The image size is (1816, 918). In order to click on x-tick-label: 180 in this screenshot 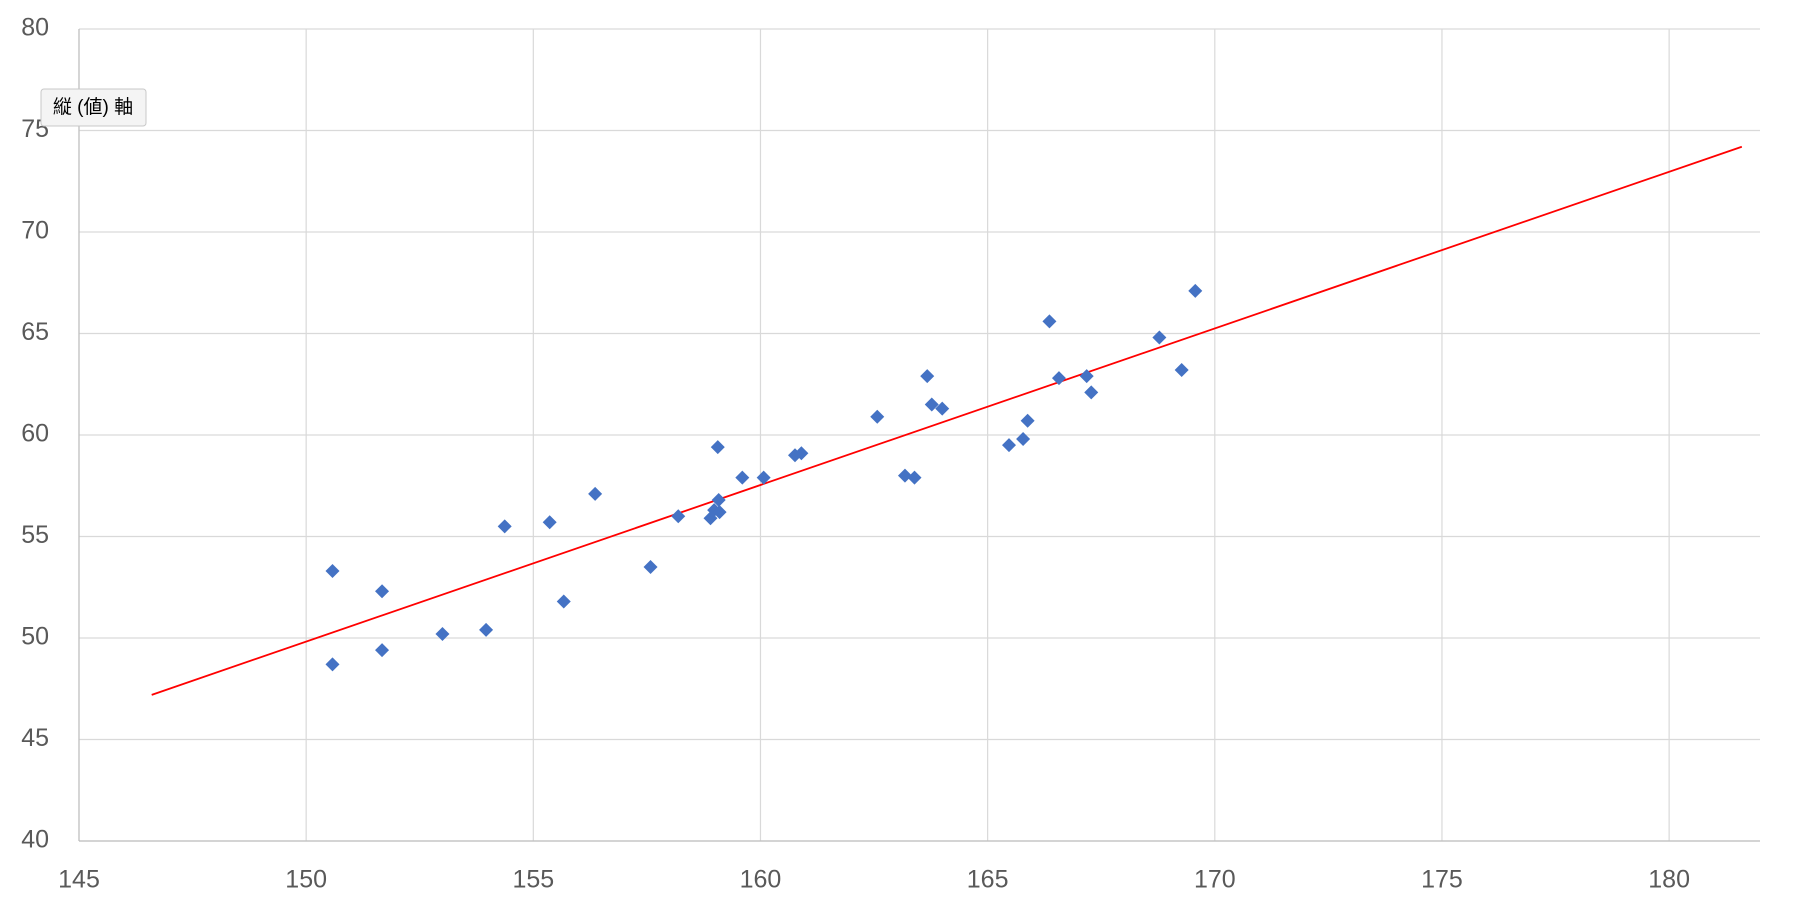, I will do `click(1669, 880)`.